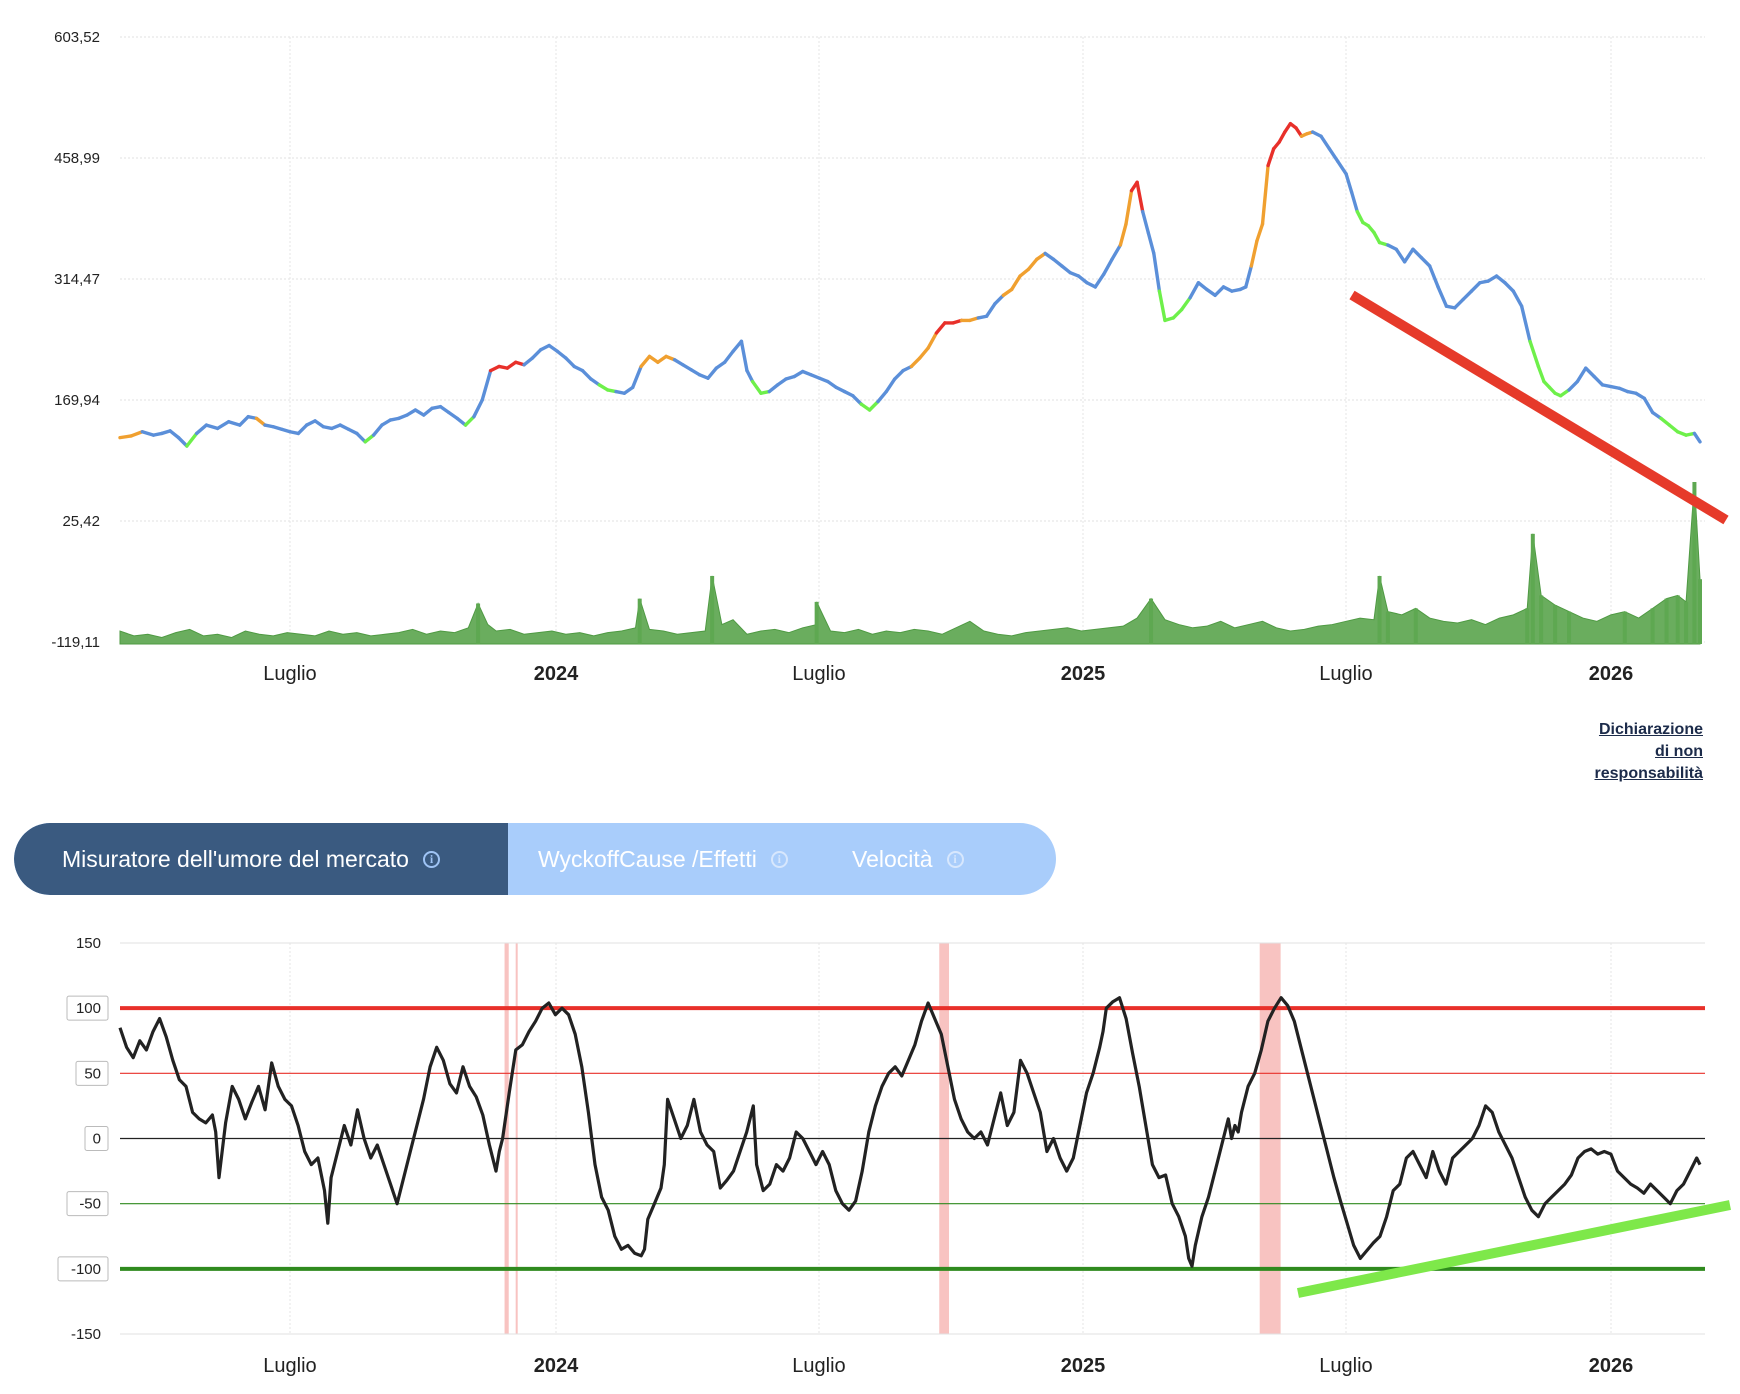 This screenshot has height=1394, width=1740. What do you see at coordinates (77, 158) in the screenshot?
I see `y-tick-label: 458,99` at bounding box center [77, 158].